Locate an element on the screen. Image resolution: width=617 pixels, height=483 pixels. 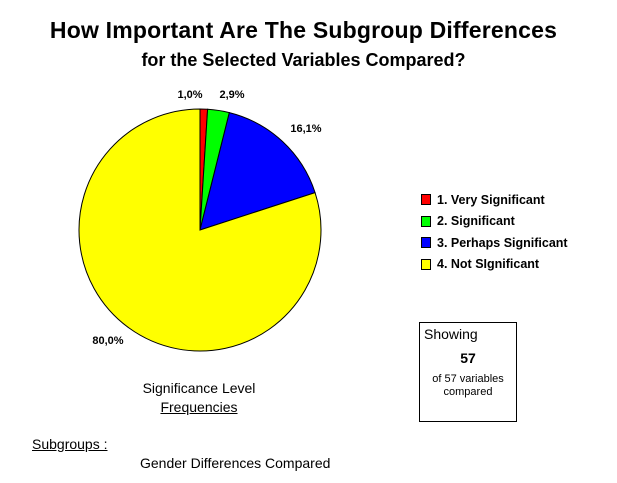
slice-label-significant: 2,9% is located at coordinates (231, 95).